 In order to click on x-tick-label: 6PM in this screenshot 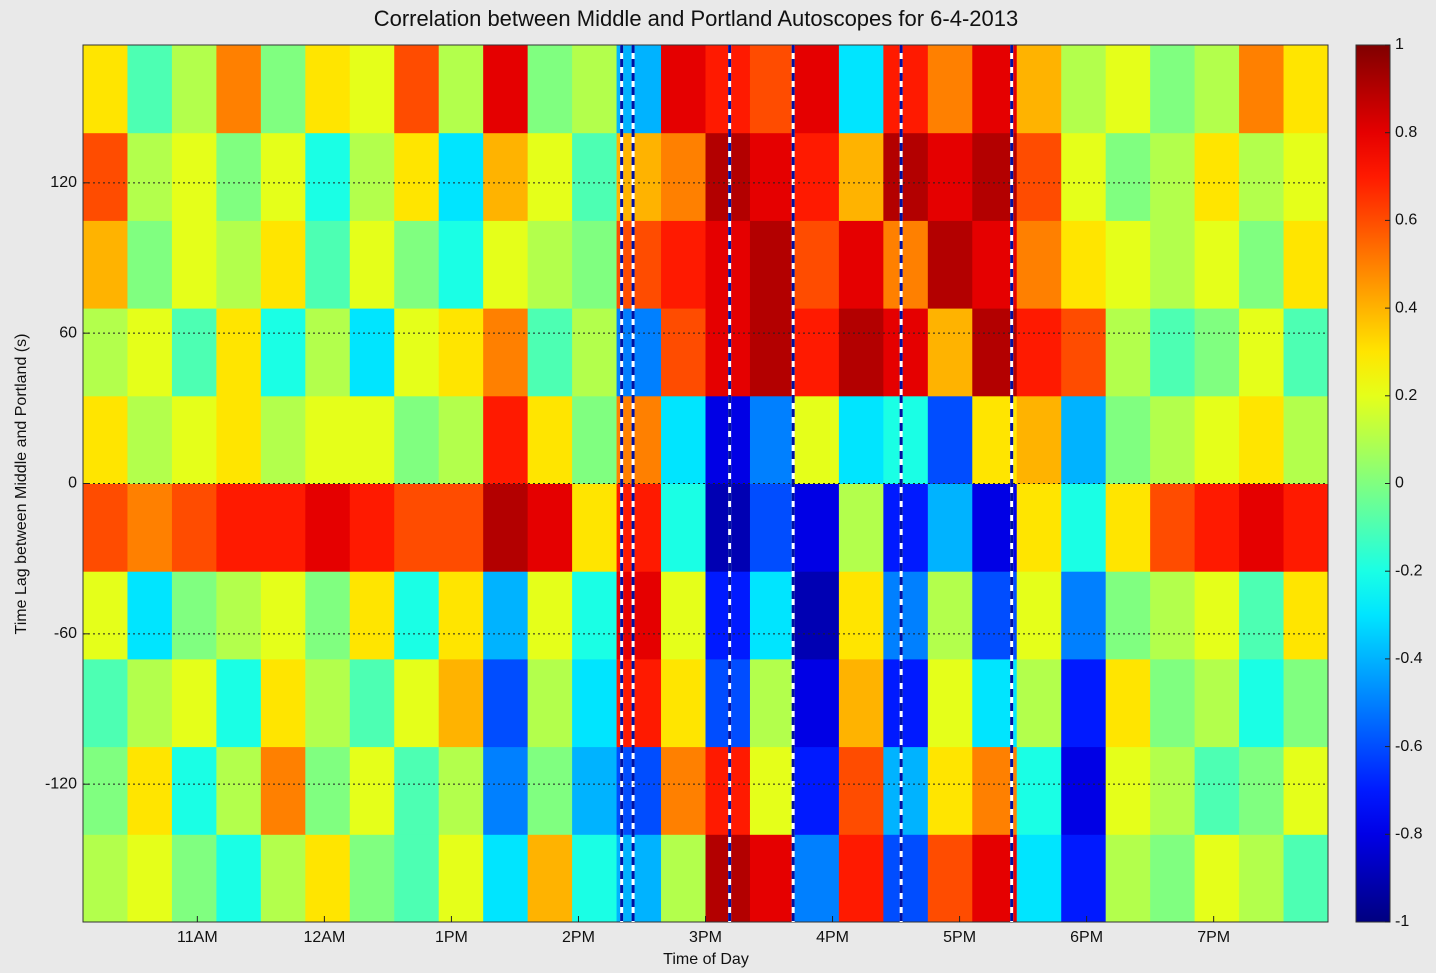, I will do `click(1086, 937)`.